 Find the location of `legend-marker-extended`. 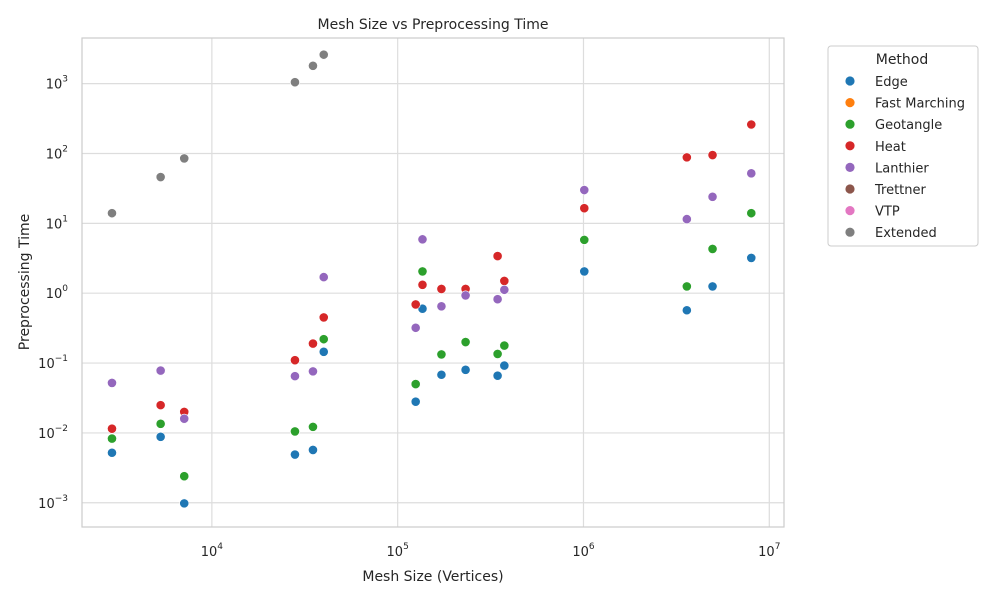

legend-marker-extended is located at coordinates (850, 232).